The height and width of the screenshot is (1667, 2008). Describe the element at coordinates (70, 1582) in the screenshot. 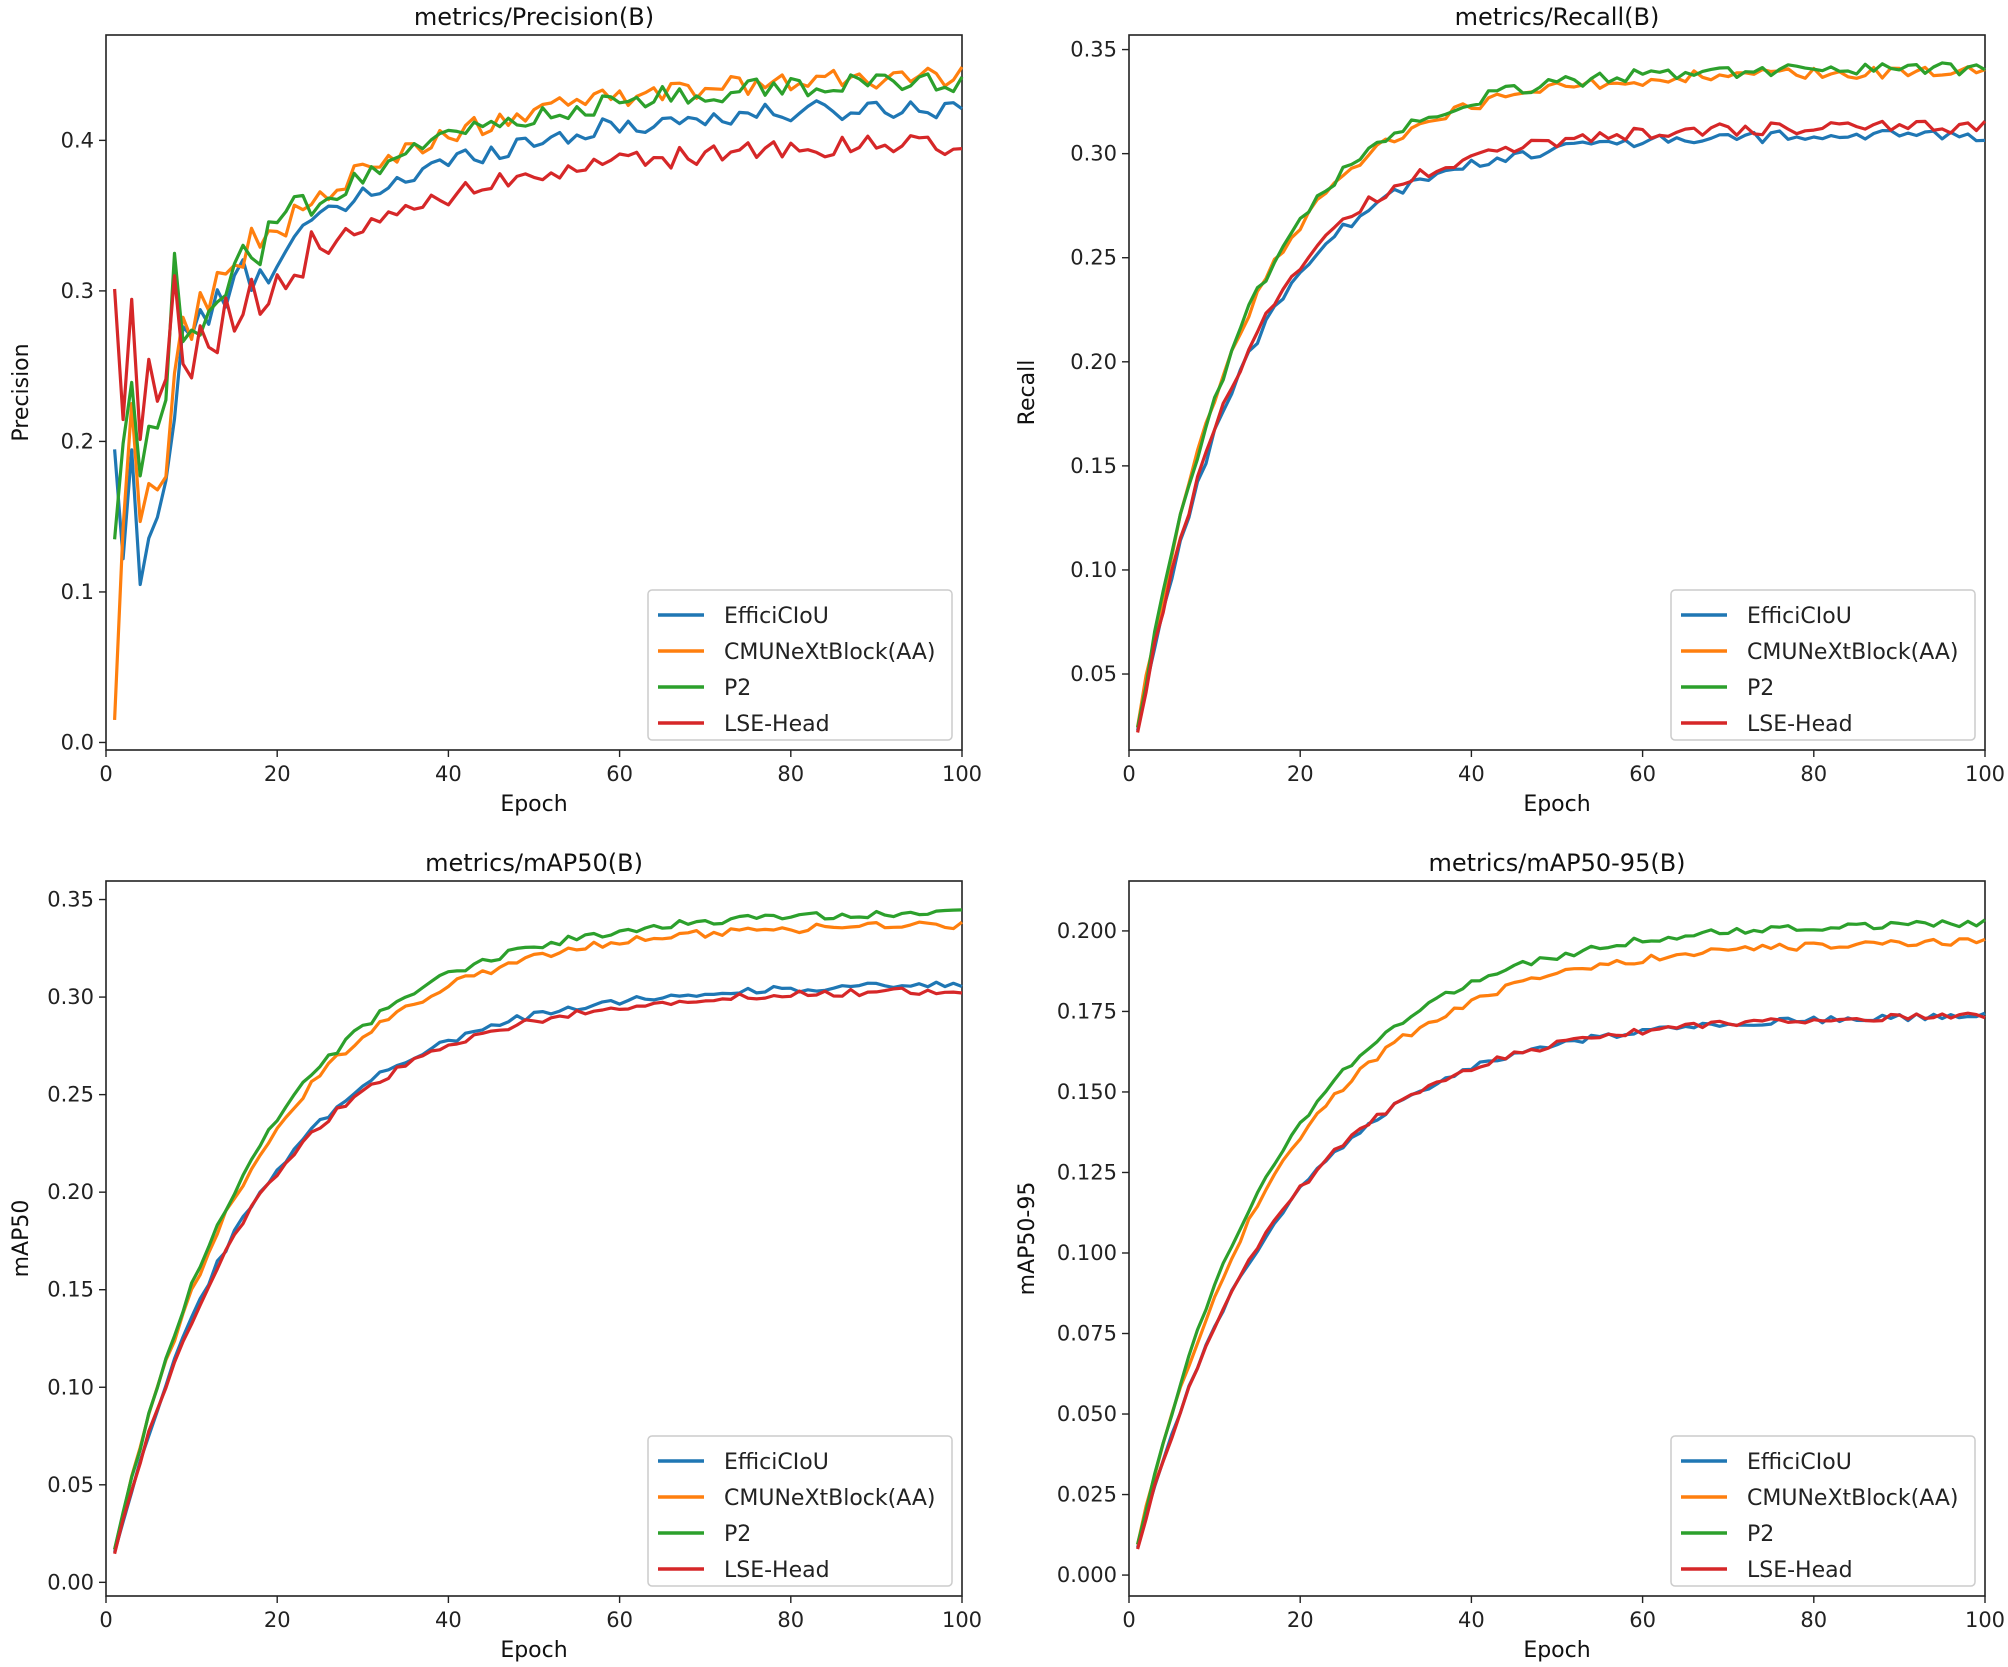

I see `y-tick-label: 0.00` at that location.